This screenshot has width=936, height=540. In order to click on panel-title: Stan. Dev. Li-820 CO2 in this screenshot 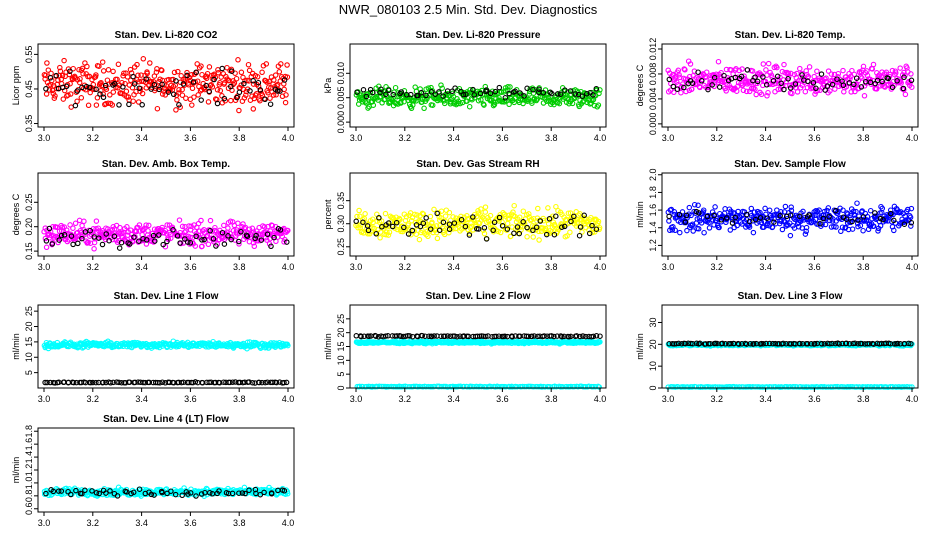, I will do `click(166, 35)`.